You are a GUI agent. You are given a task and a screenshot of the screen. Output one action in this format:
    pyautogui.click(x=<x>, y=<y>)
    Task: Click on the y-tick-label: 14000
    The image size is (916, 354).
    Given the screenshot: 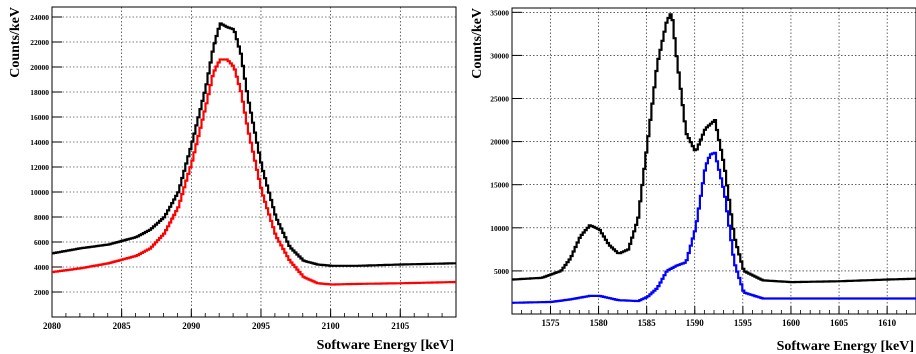 What is the action you would take?
    pyautogui.click(x=39, y=142)
    